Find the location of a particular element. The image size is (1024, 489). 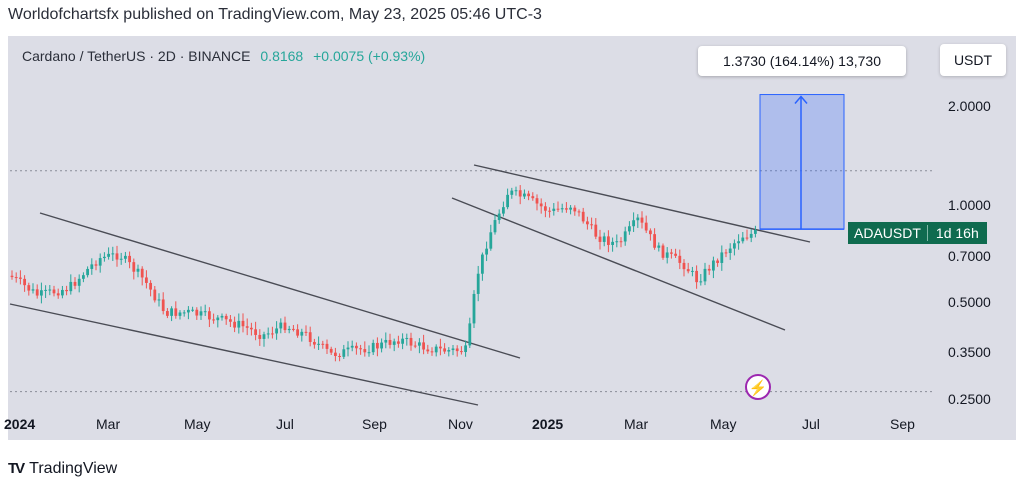

price-tag-symbol: ADAUSDT is located at coordinates (887, 233).